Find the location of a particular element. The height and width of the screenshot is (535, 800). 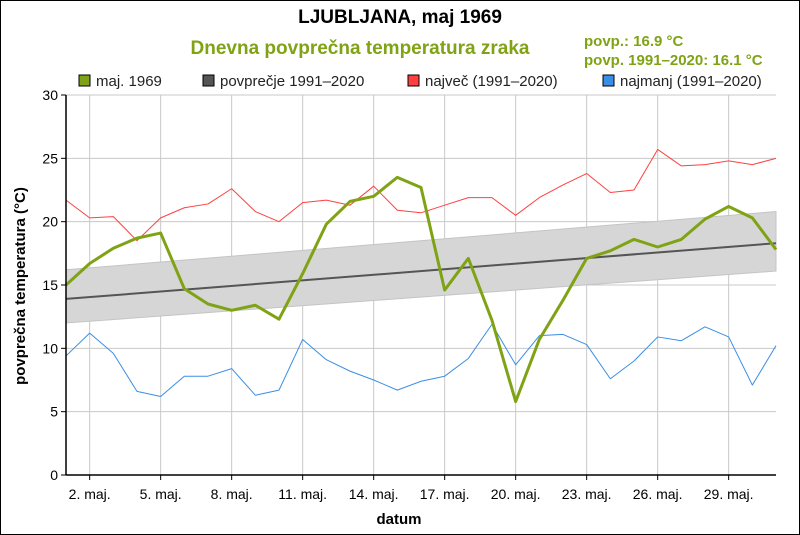

chart-subtitle: Dnevna povprečna temperatura zraka is located at coordinates (360, 48).